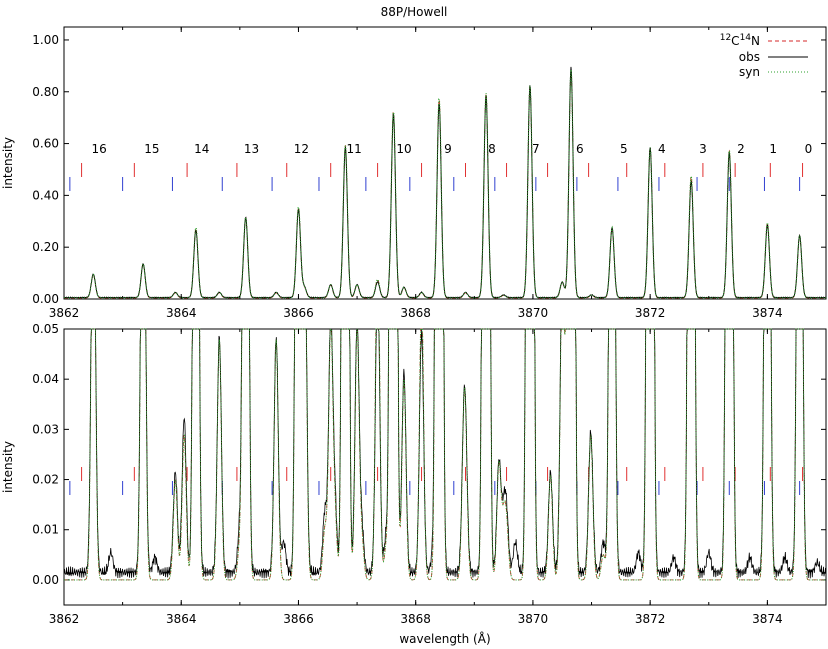 This screenshot has height=649, width=828. Describe the element at coordinates (45, 40) in the screenshot. I see `top-y-tick-label: 1.00` at that location.